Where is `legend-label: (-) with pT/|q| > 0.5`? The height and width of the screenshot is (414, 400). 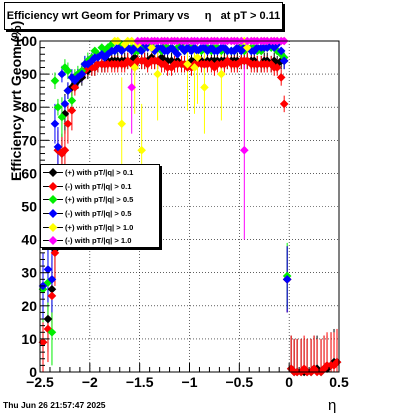 legend-label: (-) with pT/|q| > 0.5 is located at coordinates (98, 214).